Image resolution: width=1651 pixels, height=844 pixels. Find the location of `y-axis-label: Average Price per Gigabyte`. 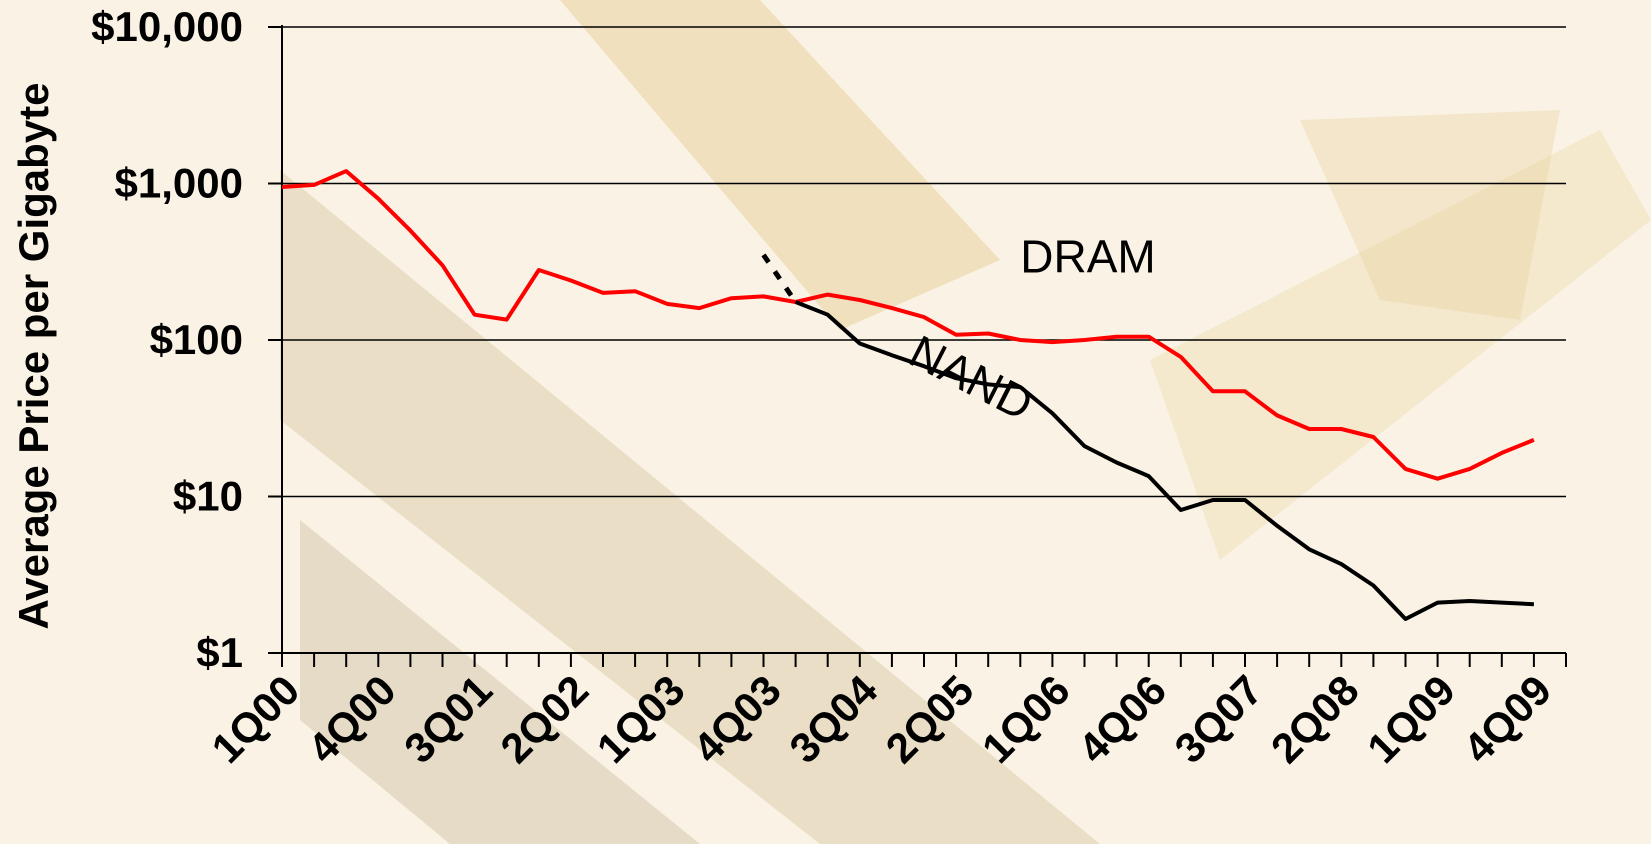

y-axis-label: Average Price per Gigabyte is located at coordinates (33, 355).